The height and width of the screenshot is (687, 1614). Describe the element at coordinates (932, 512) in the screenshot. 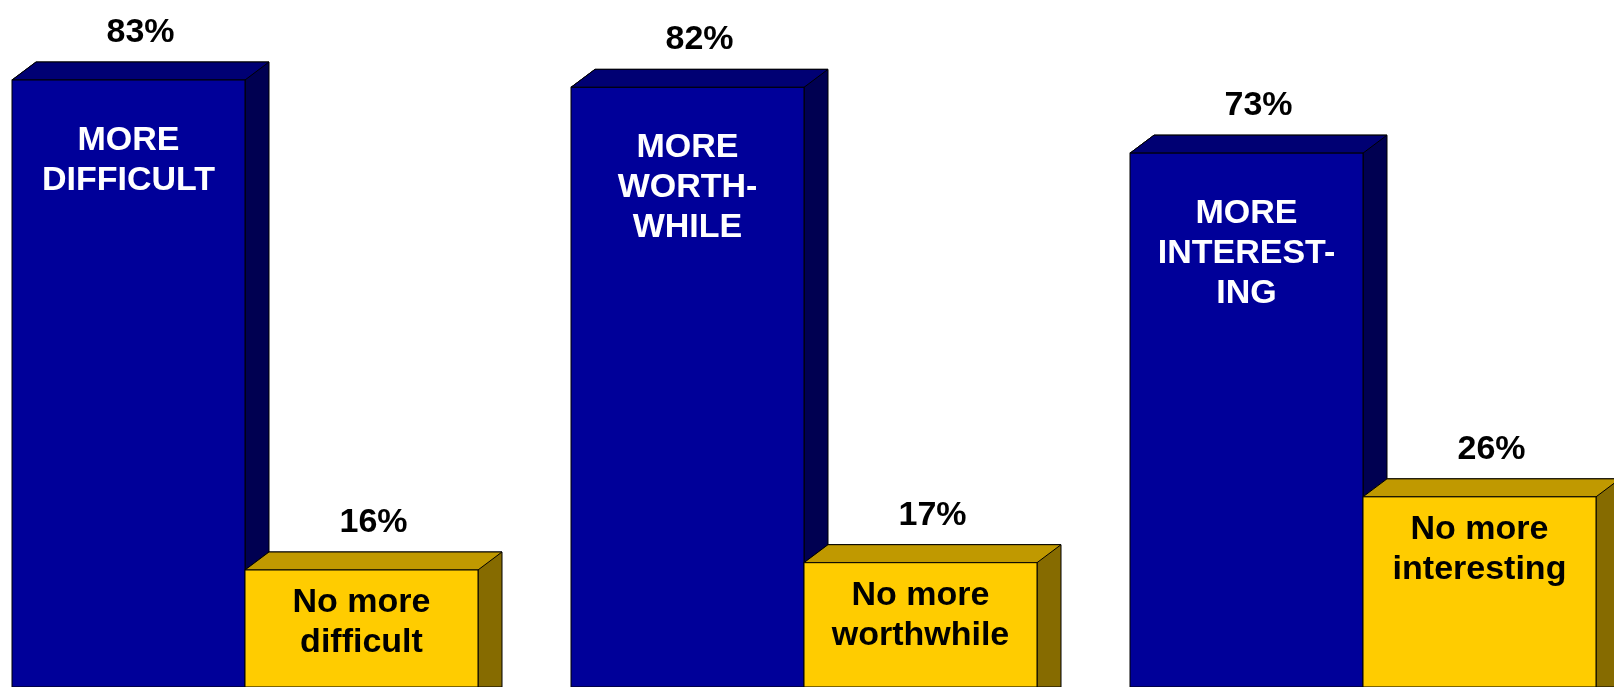

I see `data-label: 17%` at that location.